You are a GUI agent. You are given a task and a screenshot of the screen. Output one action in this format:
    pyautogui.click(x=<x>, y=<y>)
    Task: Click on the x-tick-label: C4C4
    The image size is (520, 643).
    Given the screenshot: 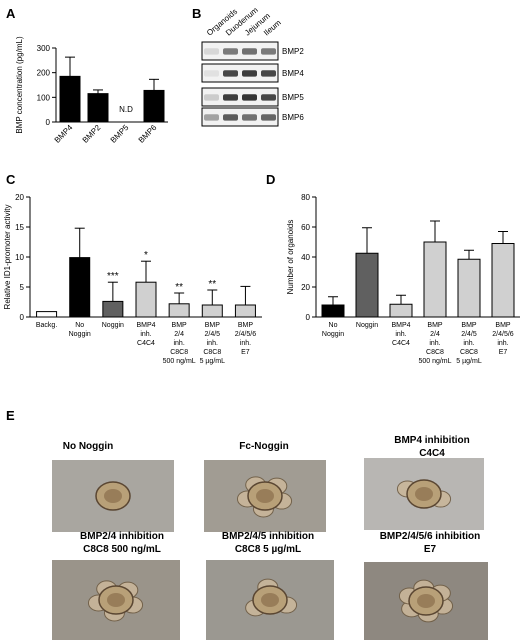 What is the action you would take?
    pyautogui.click(x=401, y=343)
    